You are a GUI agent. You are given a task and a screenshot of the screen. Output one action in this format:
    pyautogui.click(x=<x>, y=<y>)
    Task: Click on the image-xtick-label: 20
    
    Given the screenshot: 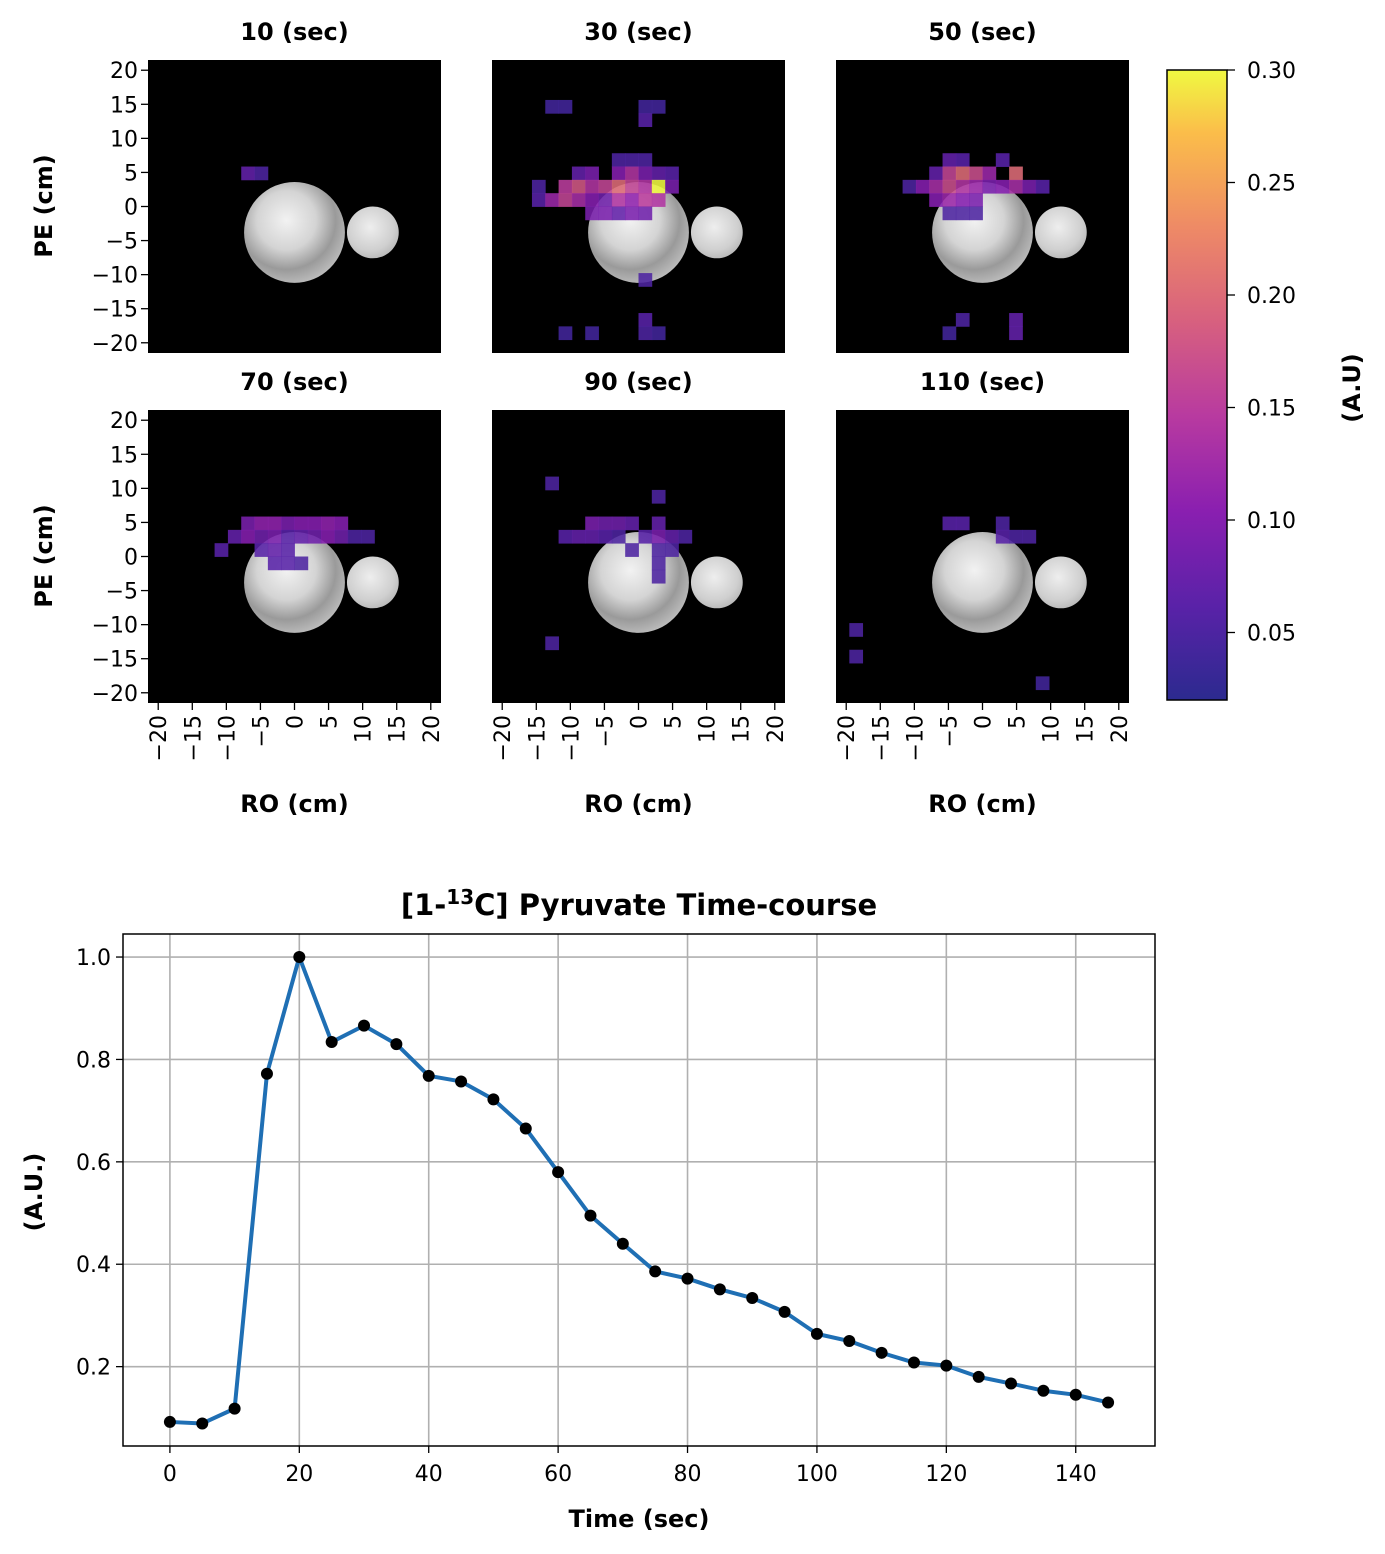 What is the action you would take?
    pyautogui.click(x=432, y=729)
    